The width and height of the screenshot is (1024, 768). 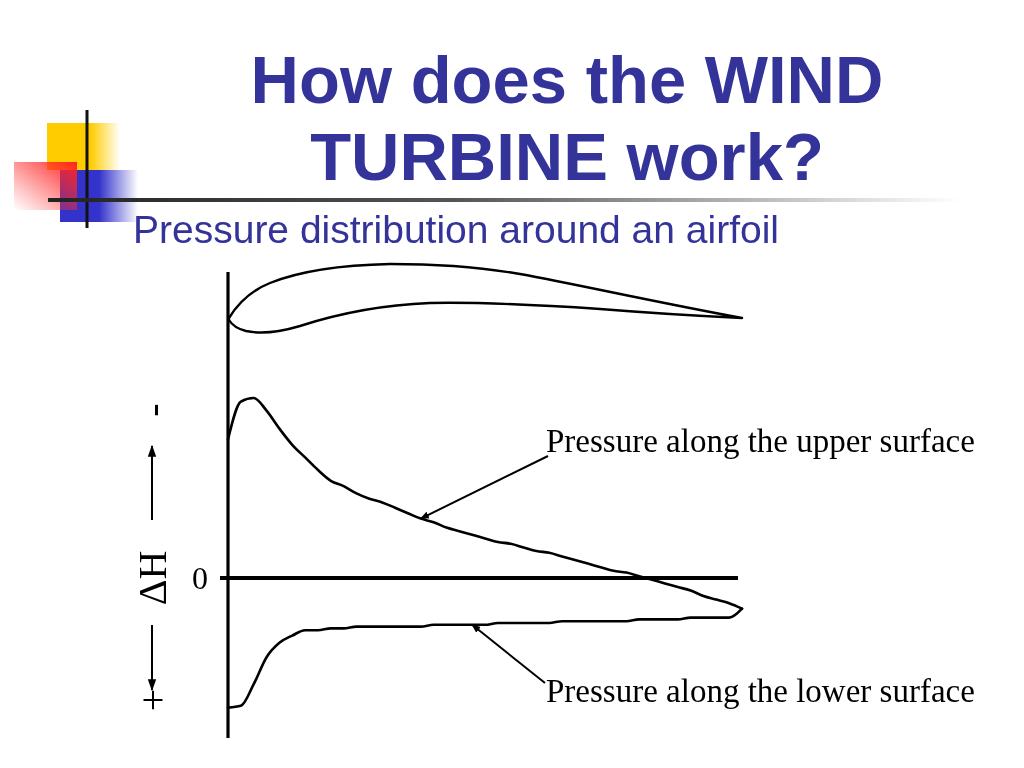 I want to click on ref-line-label: 0, so click(x=200, y=578).